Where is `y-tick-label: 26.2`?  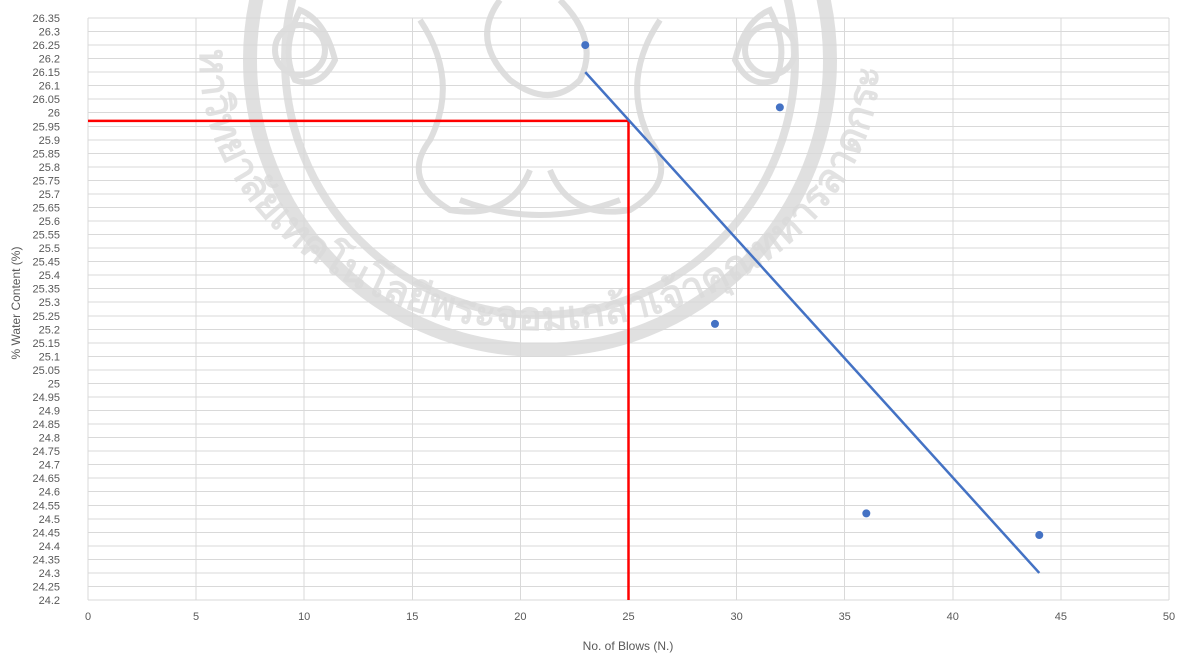
y-tick-label: 26.2 is located at coordinates (49, 60).